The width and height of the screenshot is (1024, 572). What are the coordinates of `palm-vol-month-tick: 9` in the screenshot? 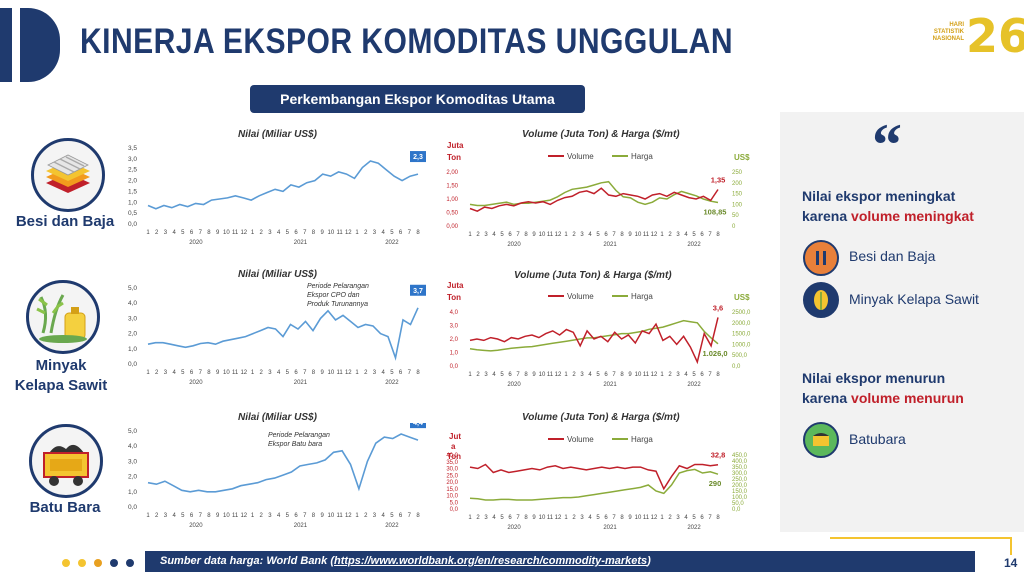 It's located at (630, 375).